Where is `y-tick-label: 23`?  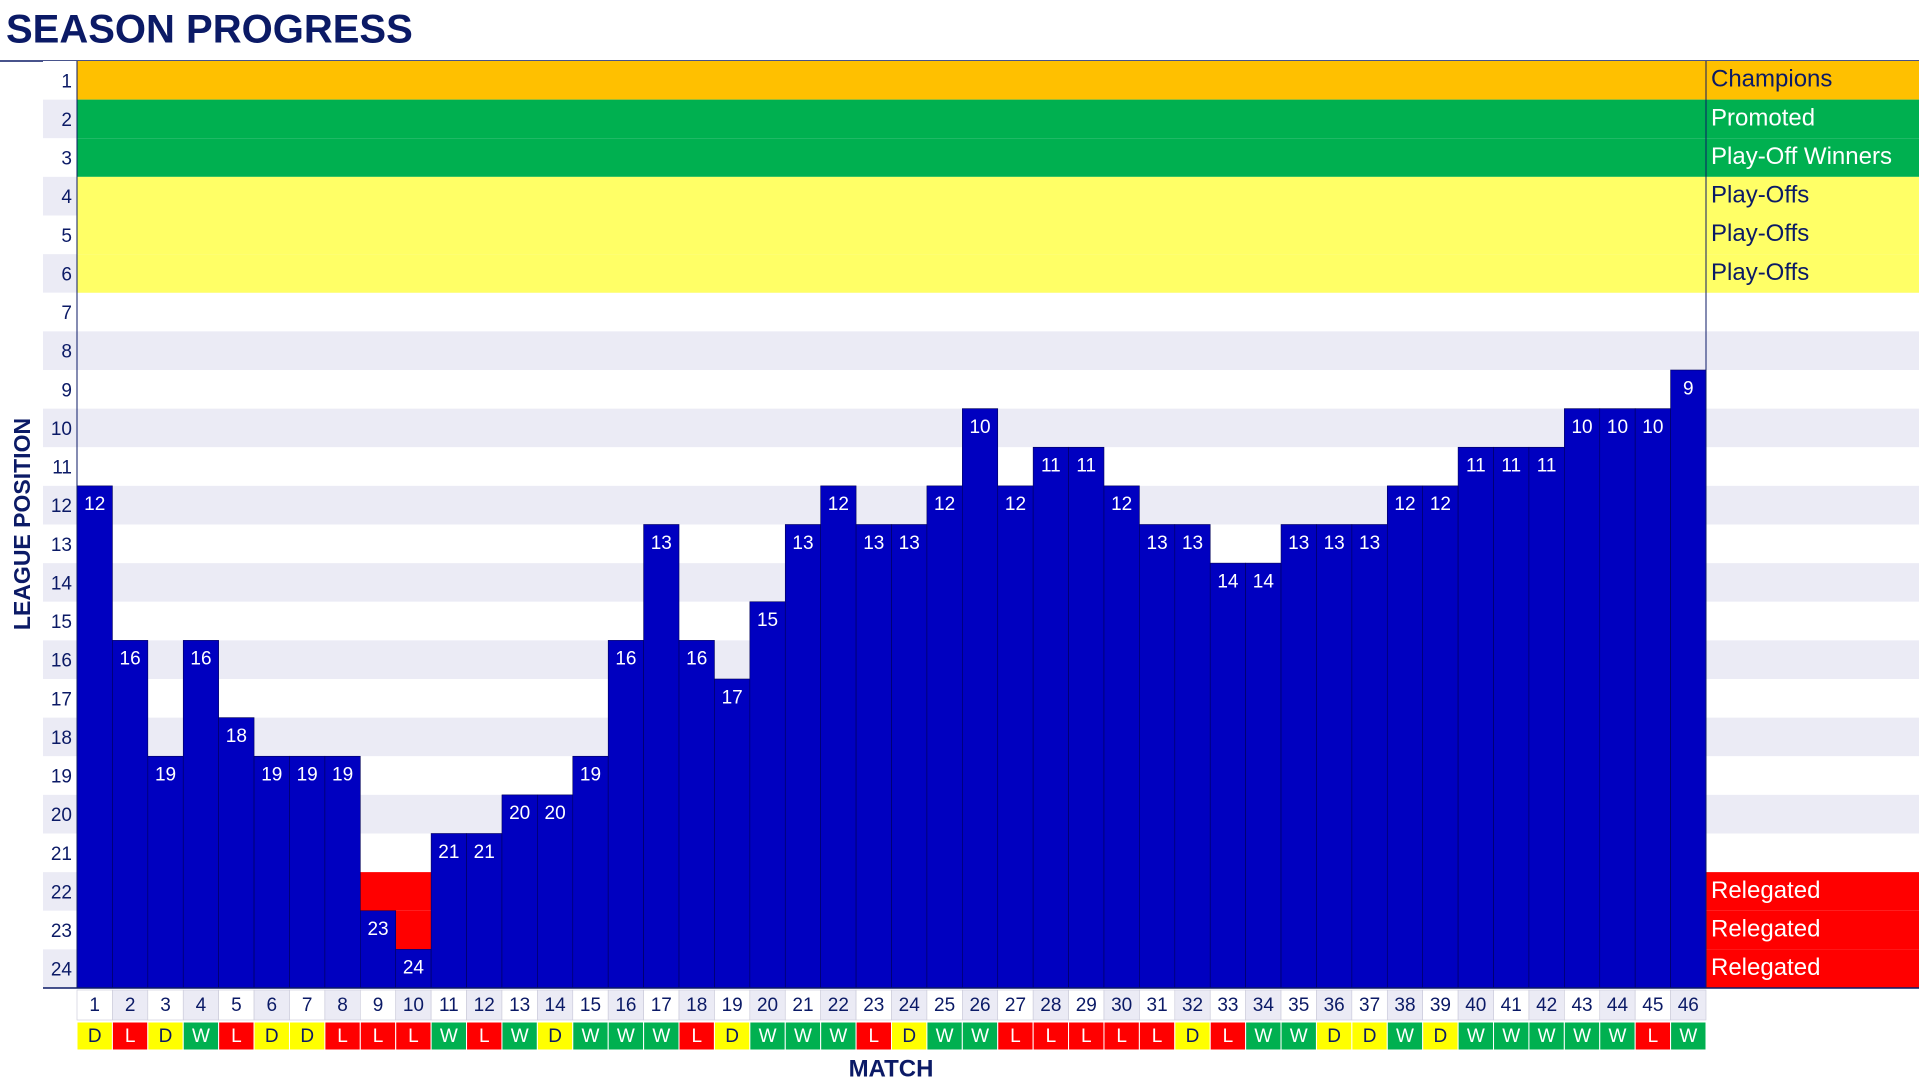 y-tick-label: 23 is located at coordinates (61, 931).